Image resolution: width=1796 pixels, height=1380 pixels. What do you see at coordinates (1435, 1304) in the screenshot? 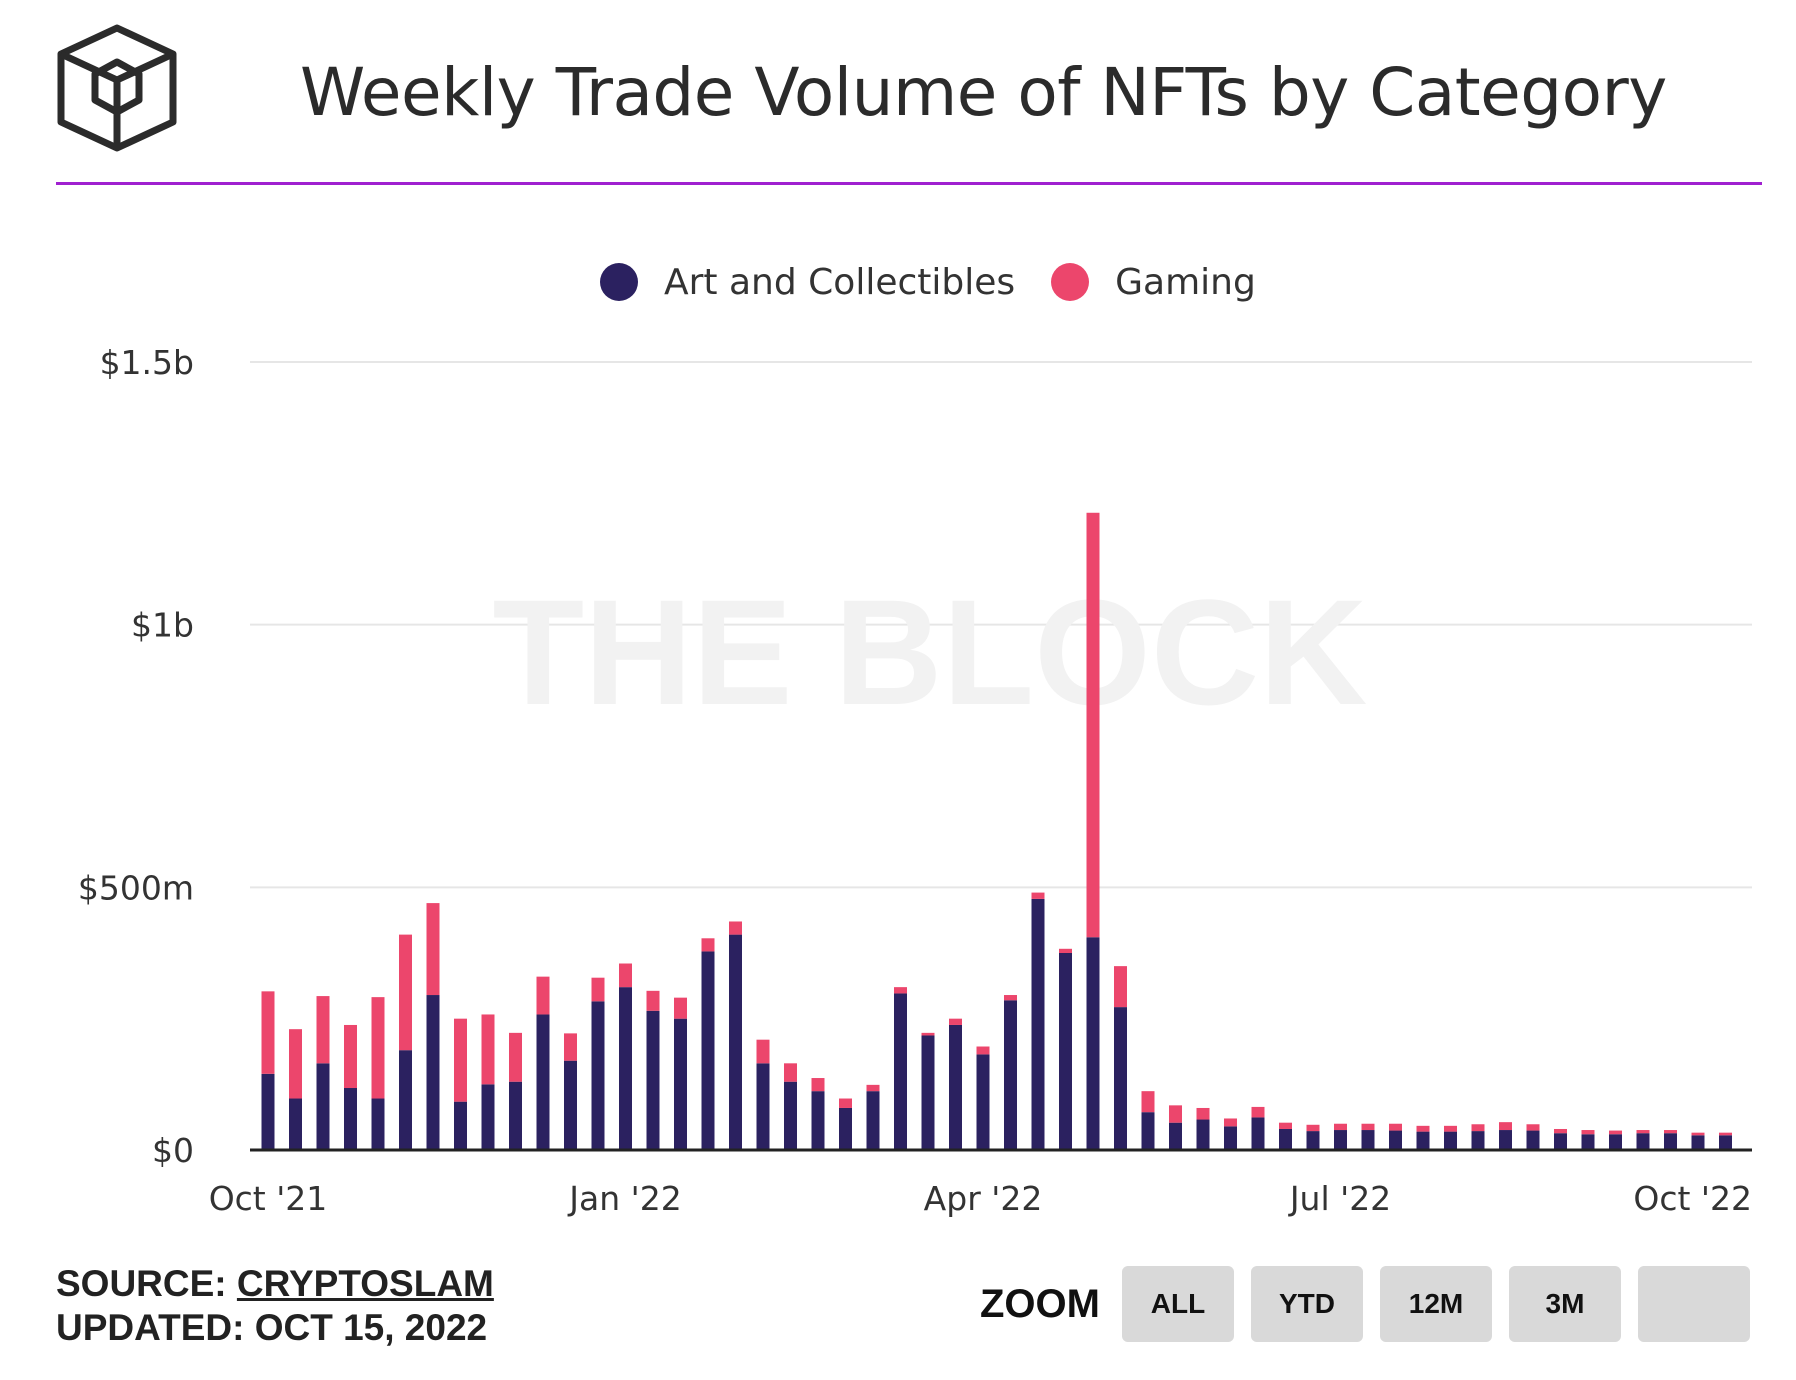
I see `zoom-12m-button: 12M` at bounding box center [1435, 1304].